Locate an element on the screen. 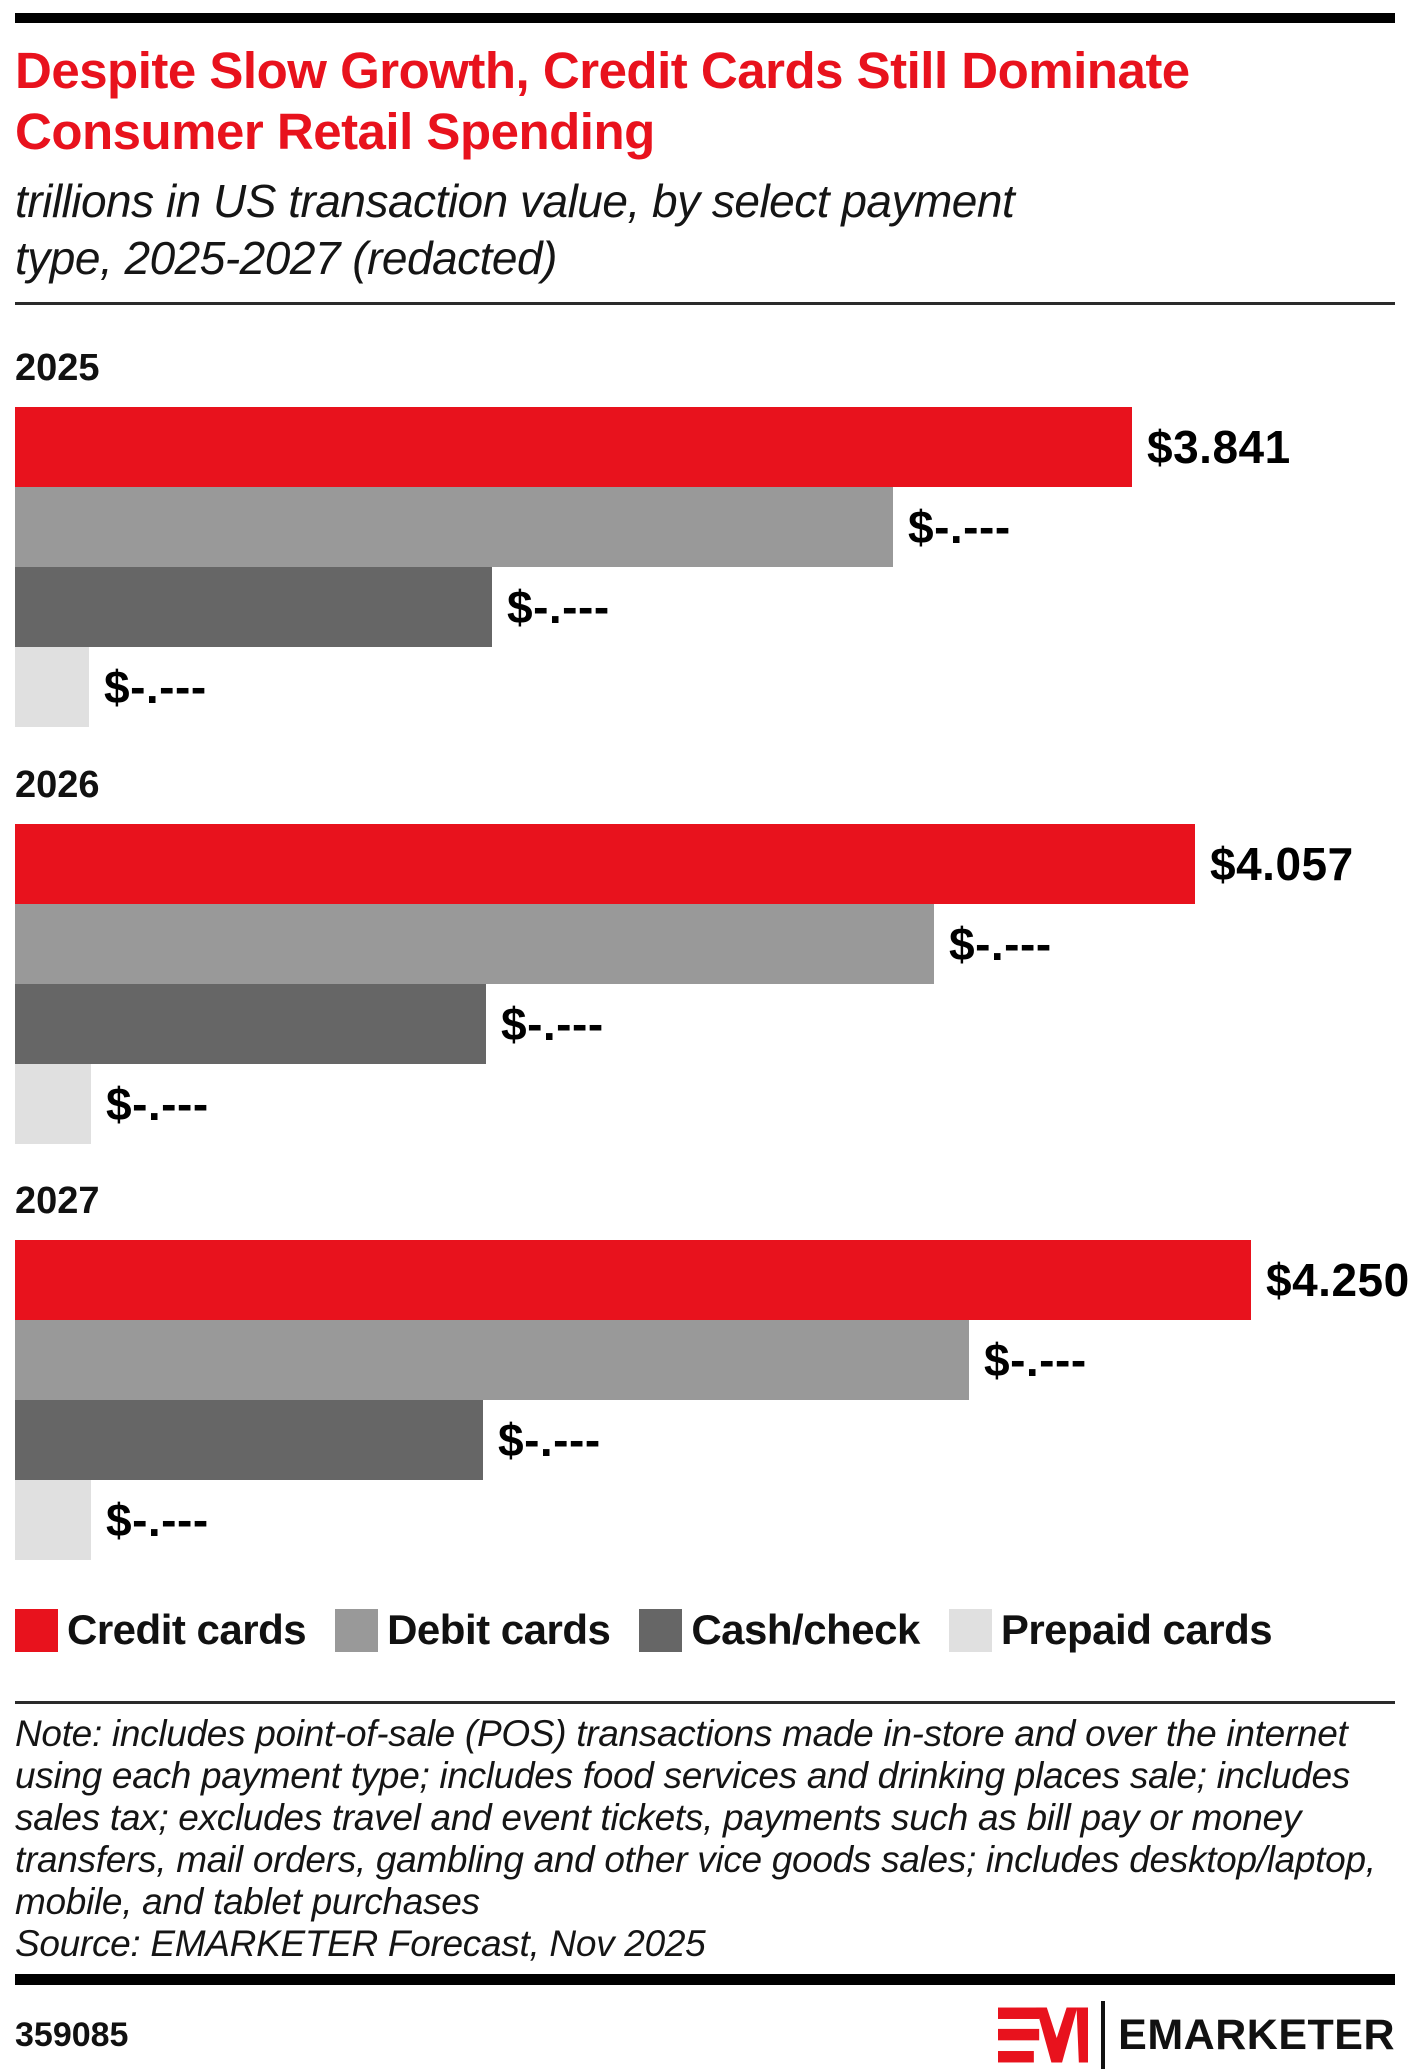 This screenshot has width=1410, height=2069. bar-row-credit-cards: $3.841 is located at coordinates (705, 447).